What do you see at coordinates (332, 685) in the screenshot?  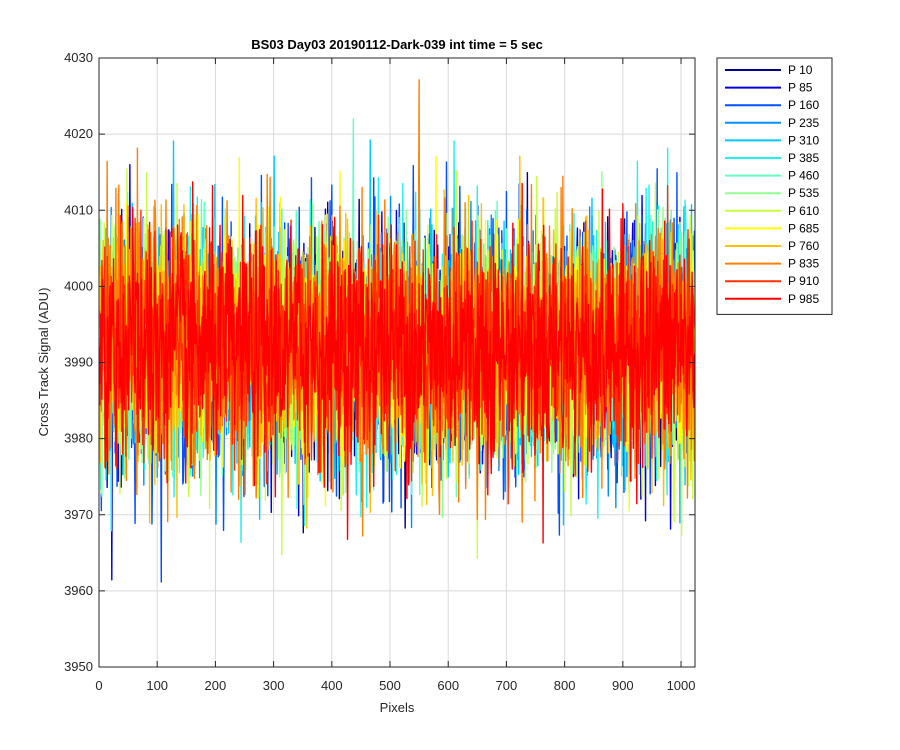 I see `x-tick-label: 400` at bounding box center [332, 685].